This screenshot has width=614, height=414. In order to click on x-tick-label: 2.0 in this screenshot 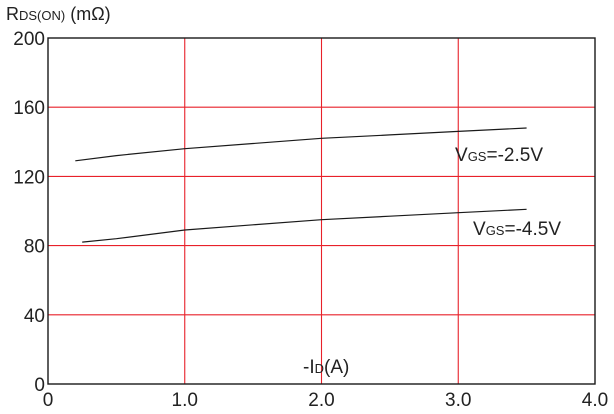, I will do `click(321, 400)`.